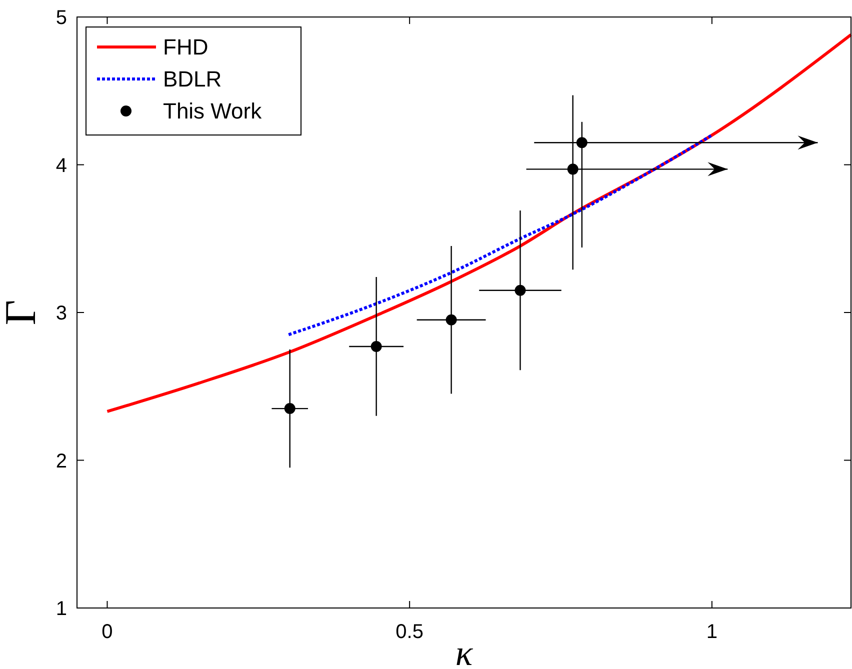 This screenshot has height=669, width=852. Describe the element at coordinates (185, 47) in the screenshot. I see `legend-label: FHD` at that location.